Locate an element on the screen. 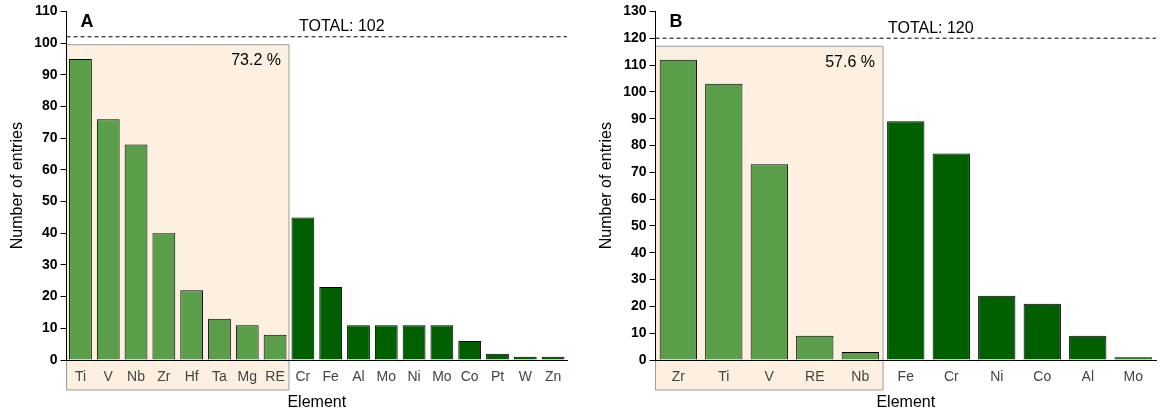 The image size is (1164, 420). x-tick-label: Mg is located at coordinates (247, 376).